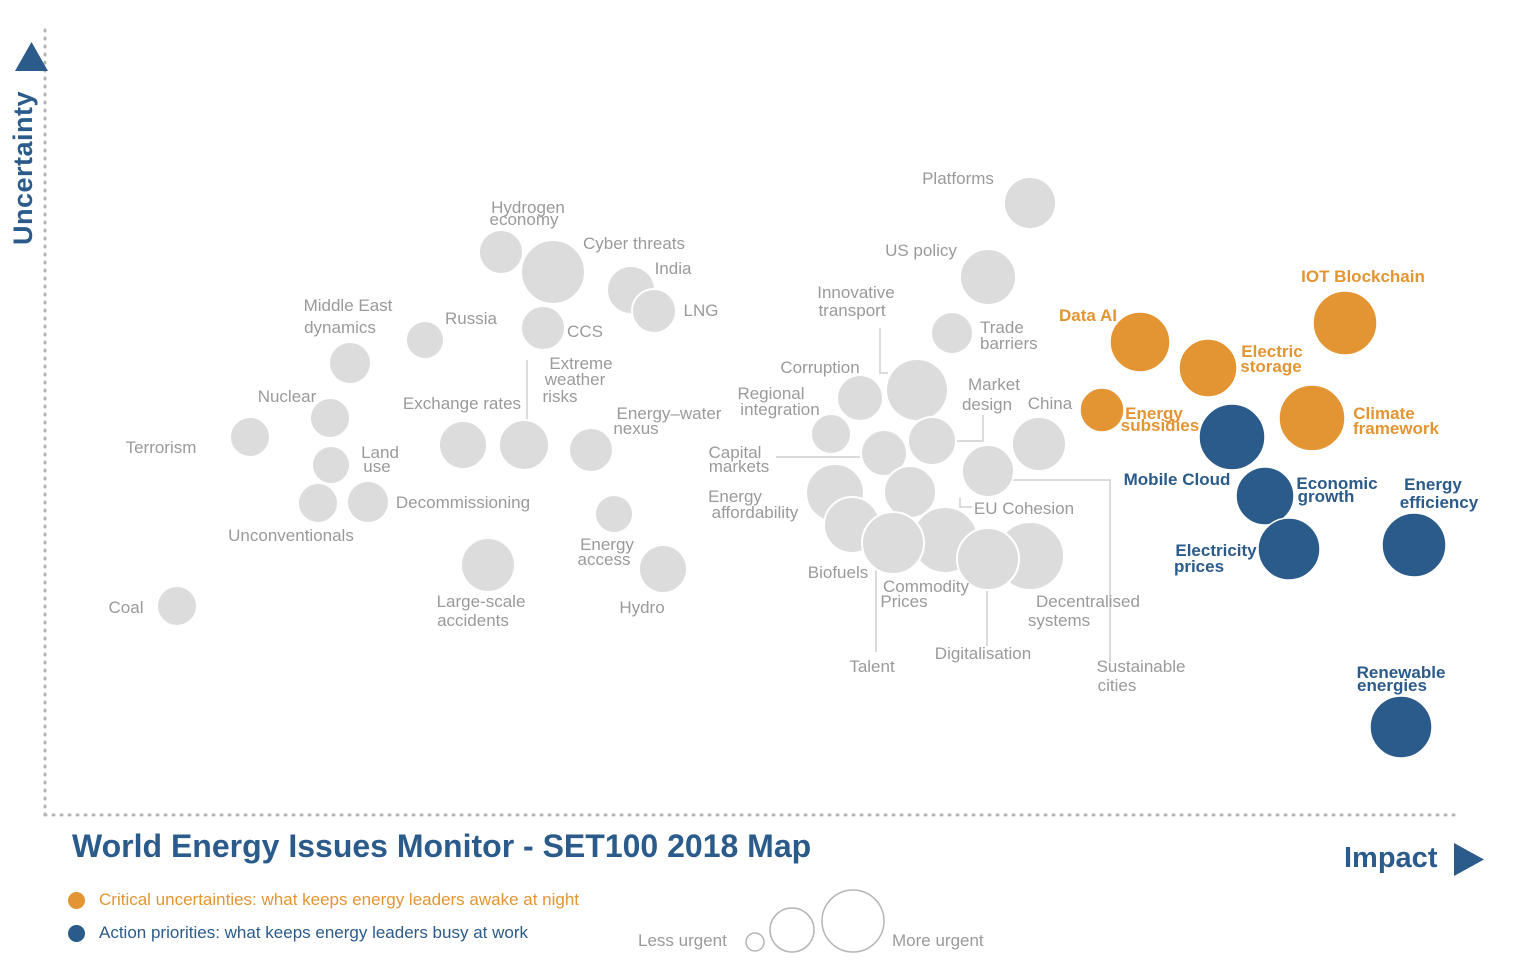 The width and height of the screenshot is (1534, 972). I want to click on bubble-decommissioning, so click(368, 502).